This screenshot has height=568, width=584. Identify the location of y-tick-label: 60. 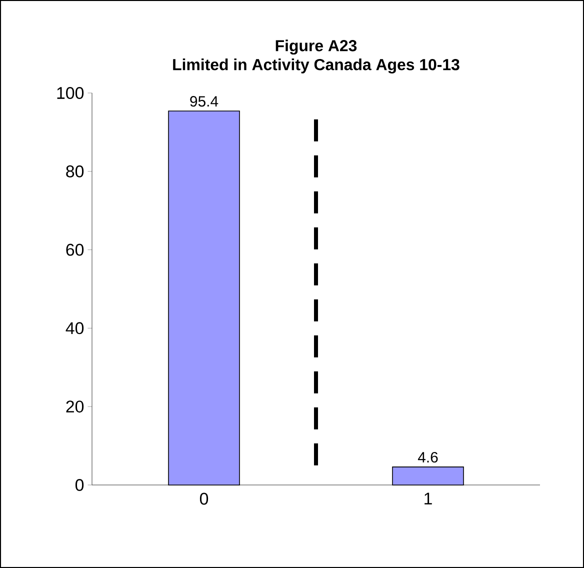
(75, 250).